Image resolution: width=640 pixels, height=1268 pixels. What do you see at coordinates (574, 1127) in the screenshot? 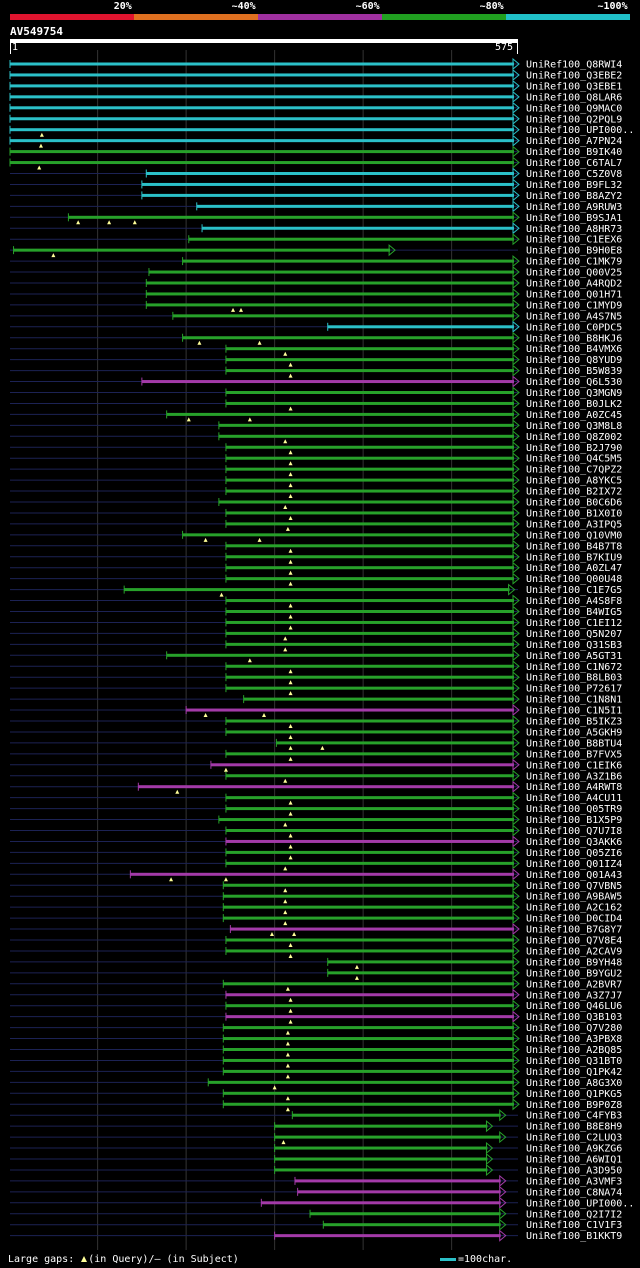
I see `hit-label: UniRef100_B8E8H9` at bounding box center [574, 1127].